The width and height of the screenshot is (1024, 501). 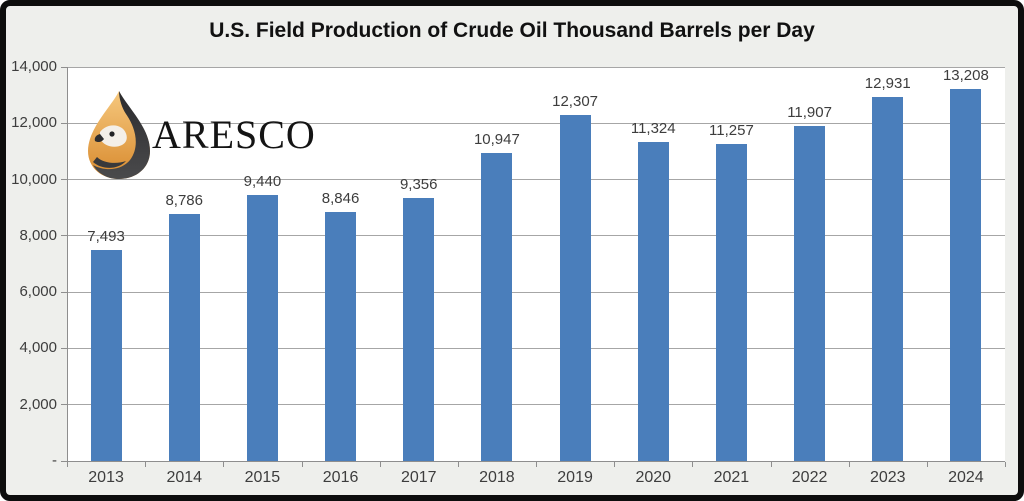 What do you see at coordinates (341, 336) in the screenshot?
I see `bar-2016` at bounding box center [341, 336].